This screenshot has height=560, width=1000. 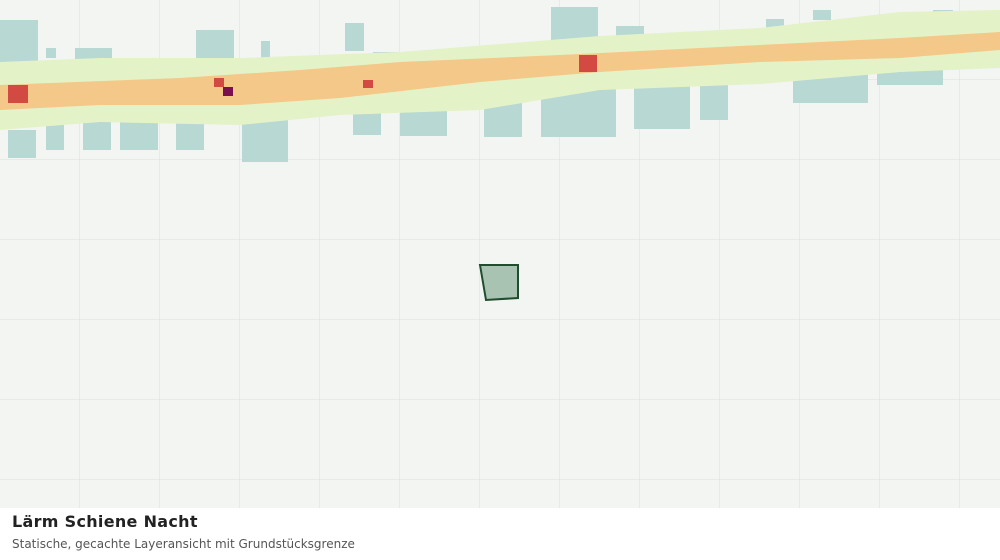 I want to click on noise-high-band, so click(x=500, y=71).